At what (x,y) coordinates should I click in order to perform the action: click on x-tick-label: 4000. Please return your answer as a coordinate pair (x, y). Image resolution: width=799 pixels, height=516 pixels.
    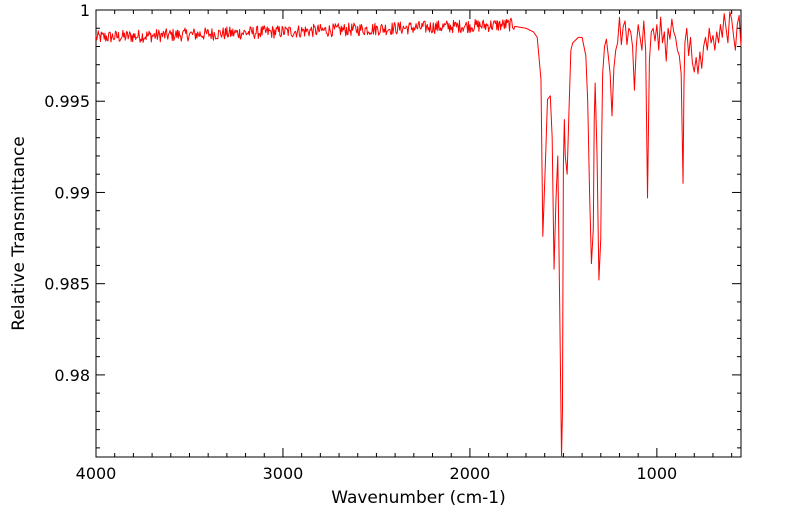
    Looking at the image, I should click on (96, 473).